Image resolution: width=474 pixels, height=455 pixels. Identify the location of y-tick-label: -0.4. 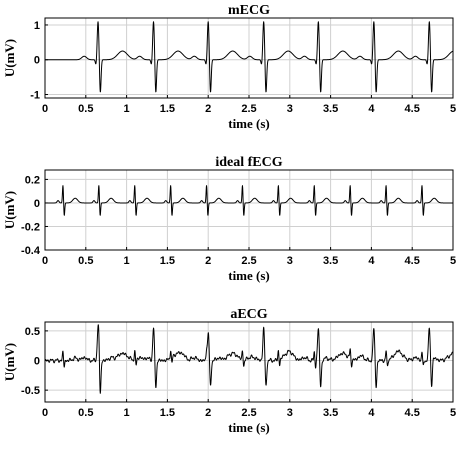
(31, 251).